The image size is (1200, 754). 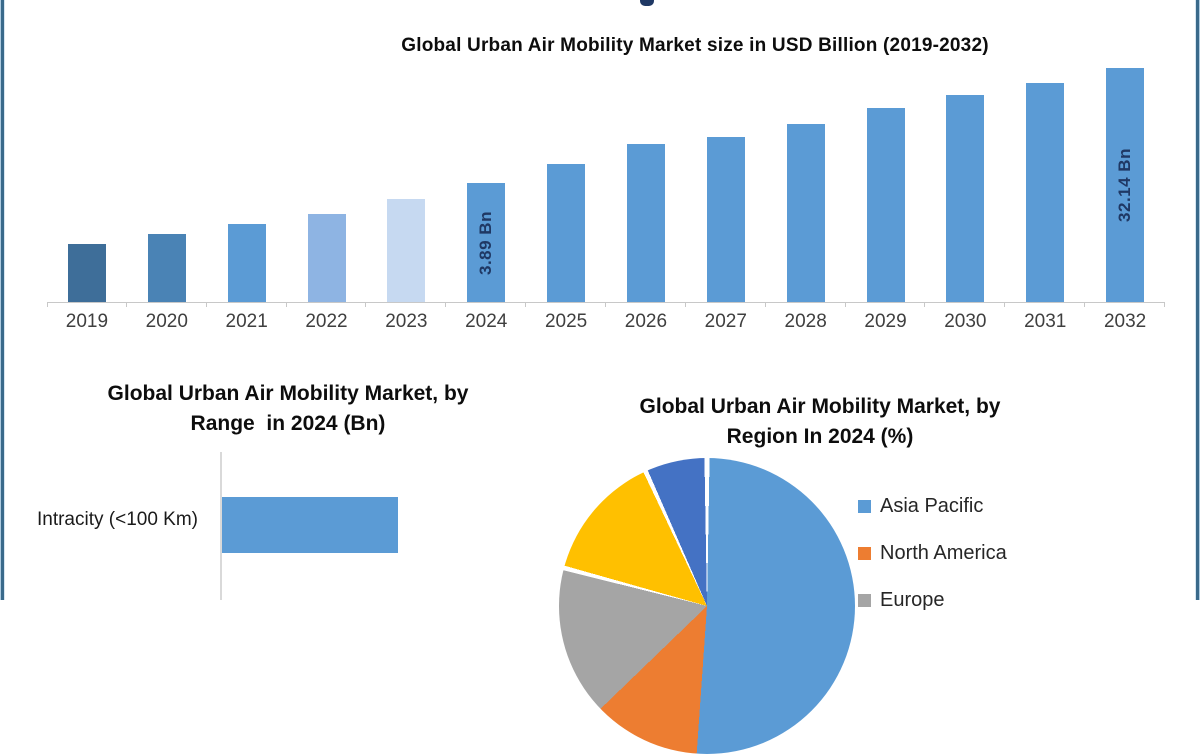 What do you see at coordinates (117, 519) in the screenshot?
I see `range-category-label: Intracity (<100 Km)` at bounding box center [117, 519].